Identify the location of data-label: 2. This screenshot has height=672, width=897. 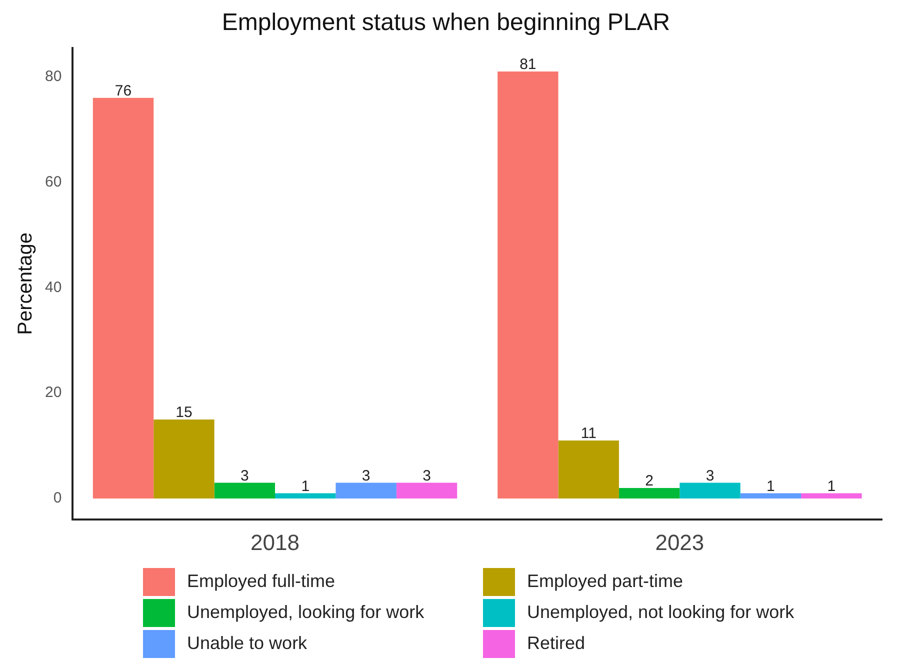
(649, 481).